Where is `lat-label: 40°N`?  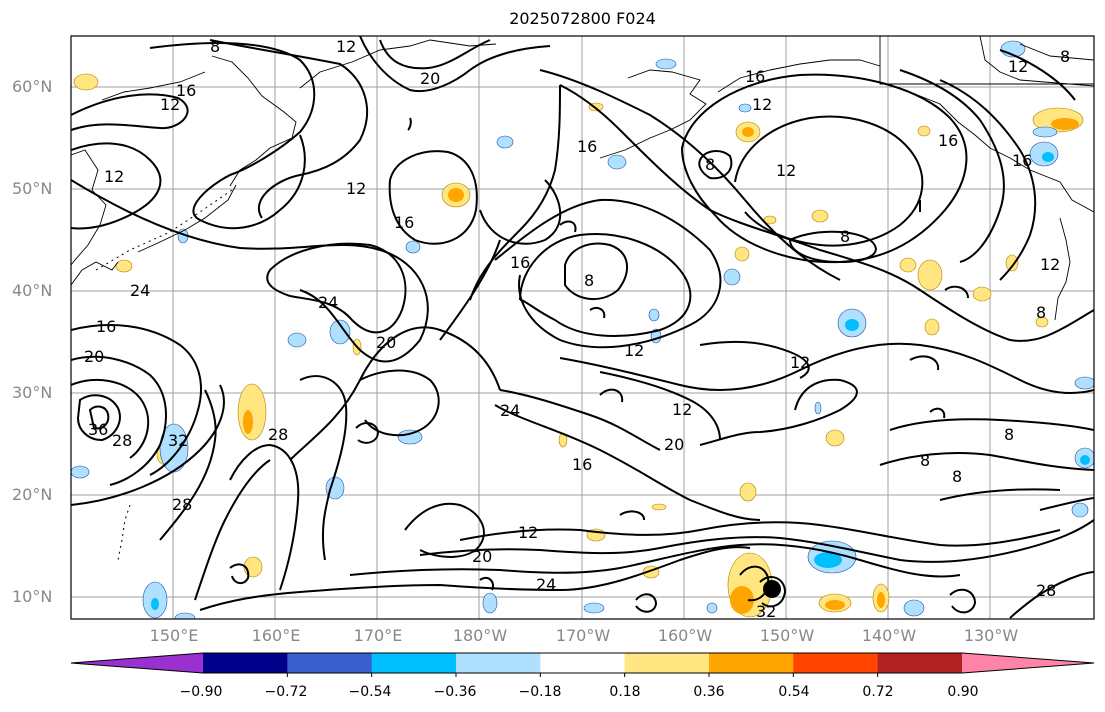
lat-label: 40°N is located at coordinates (32, 290).